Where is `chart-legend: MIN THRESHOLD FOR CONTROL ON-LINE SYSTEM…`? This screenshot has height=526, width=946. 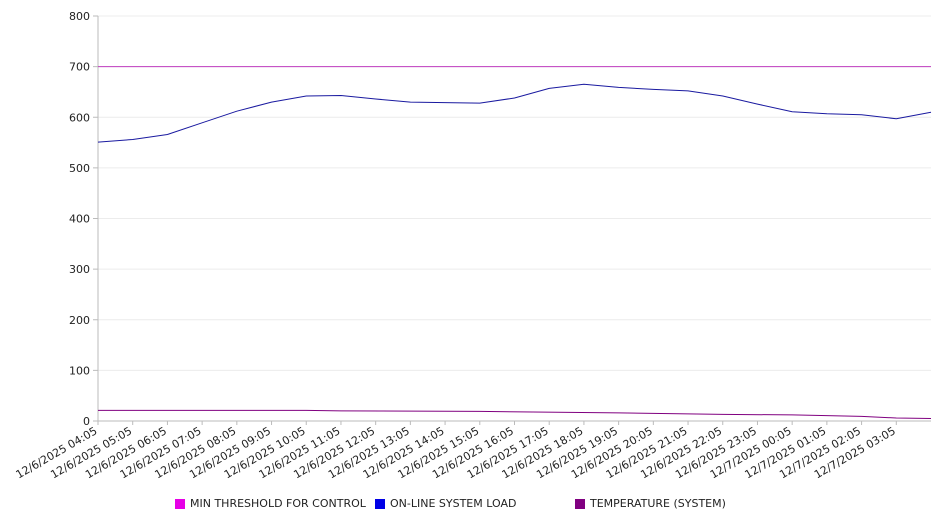 chart-legend: MIN THRESHOLD FOR CONTROL ON-LINE SYSTEM… is located at coordinates (473, 506).